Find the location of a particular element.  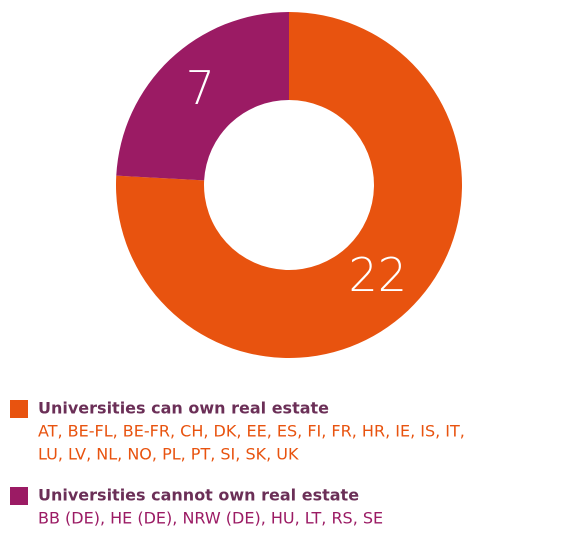

slice-value-label: 22 is located at coordinates (377, 275).